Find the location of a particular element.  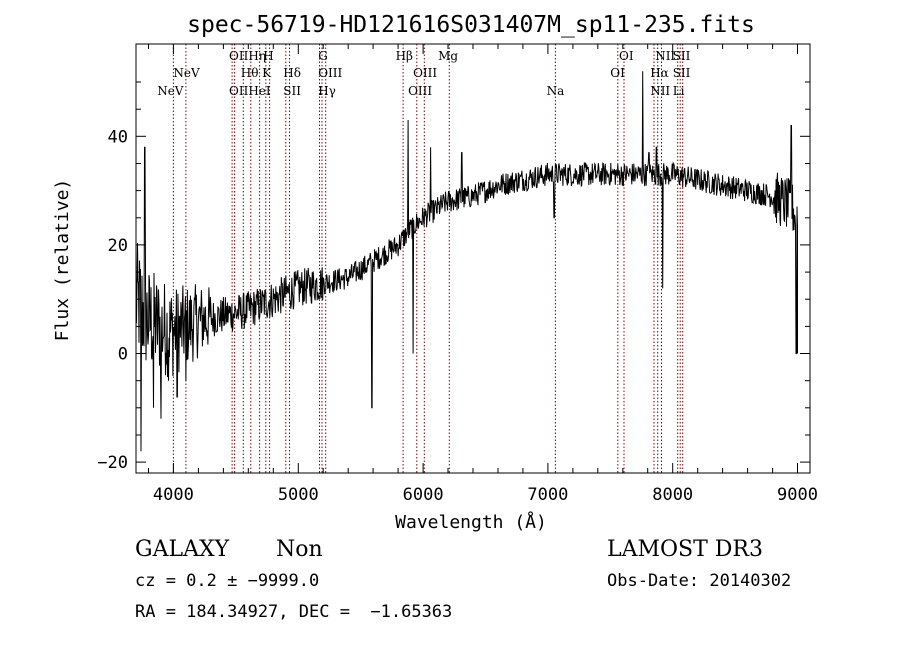

y-tick-label: −20 is located at coordinates (112, 463).